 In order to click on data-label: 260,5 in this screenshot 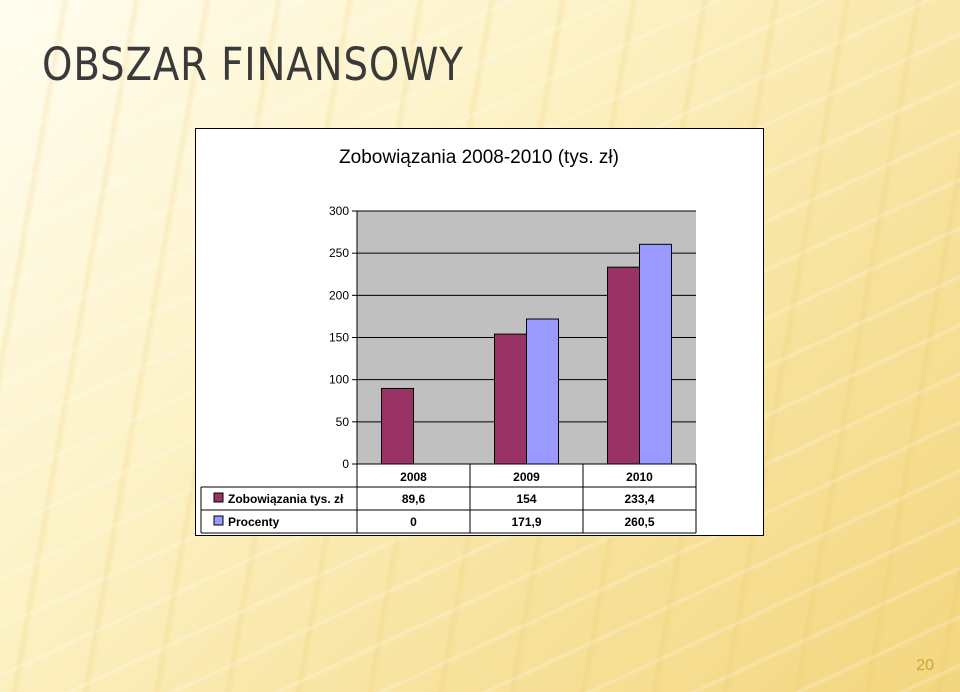, I will do `click(639, 522)`.